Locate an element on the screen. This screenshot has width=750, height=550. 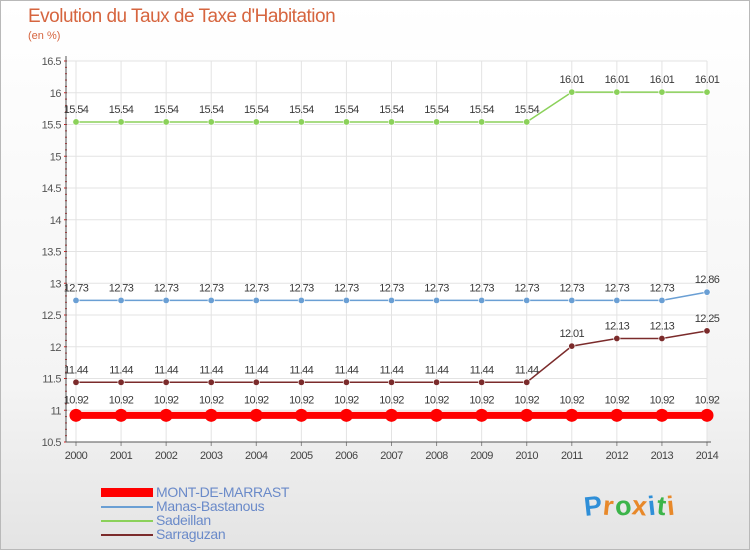
x-tick-label: 2013 is located at coordinates (662, 456).